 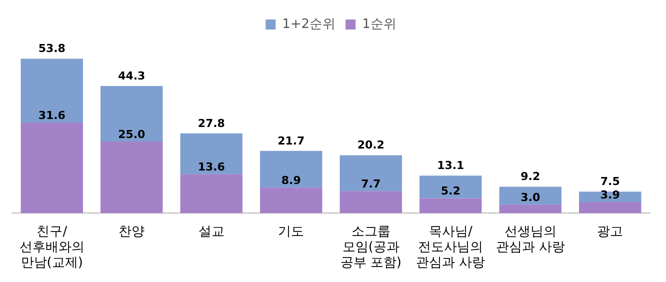 I want to click on total-label: 44.3, so click(x=132, y=75).